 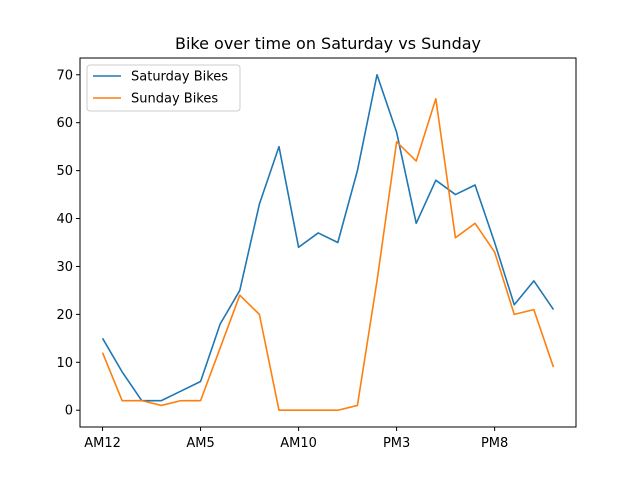 What do you see at coordinates (298, 443) in the screenshot?
I see `x-tick-label: AM10` at bounding box center [298, 443].